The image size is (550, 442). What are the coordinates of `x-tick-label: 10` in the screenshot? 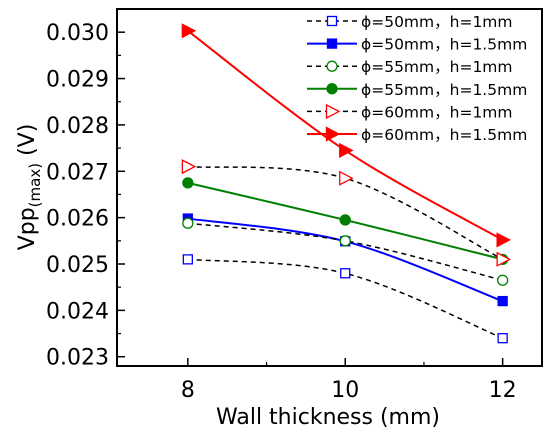 It's located at (345, 390).